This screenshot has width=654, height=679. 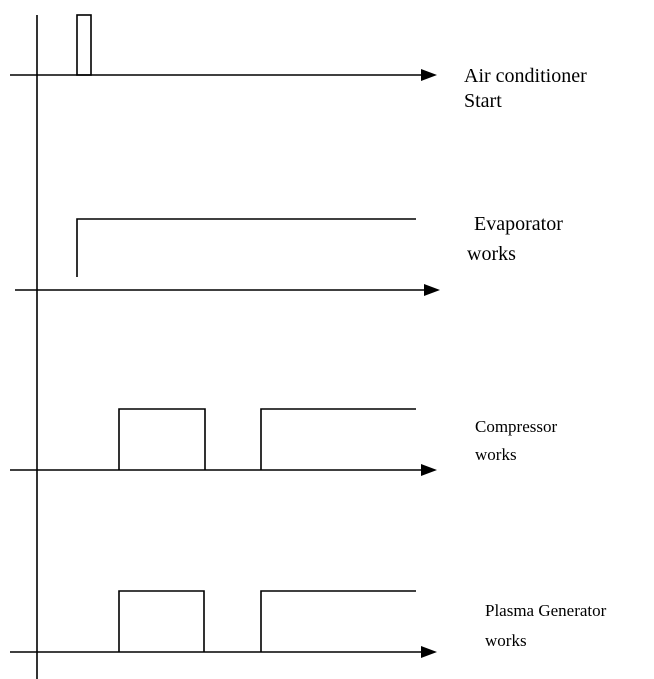 What do you see at coordinates (525, 76) in the screenshot?
I see `signal-label: Air conditioner` at bounding box center [525, 76].